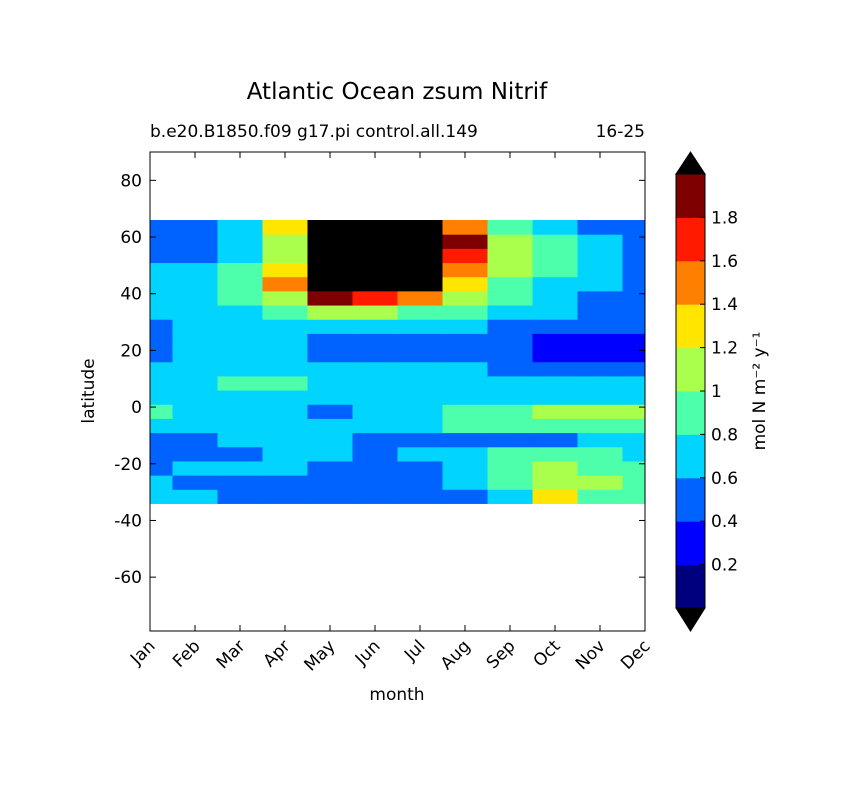 This screenshot has width=852, height=787. Describe the element at coordinates (128, 578) in the screenshot. I see `y-tick-label: -60` at that location.